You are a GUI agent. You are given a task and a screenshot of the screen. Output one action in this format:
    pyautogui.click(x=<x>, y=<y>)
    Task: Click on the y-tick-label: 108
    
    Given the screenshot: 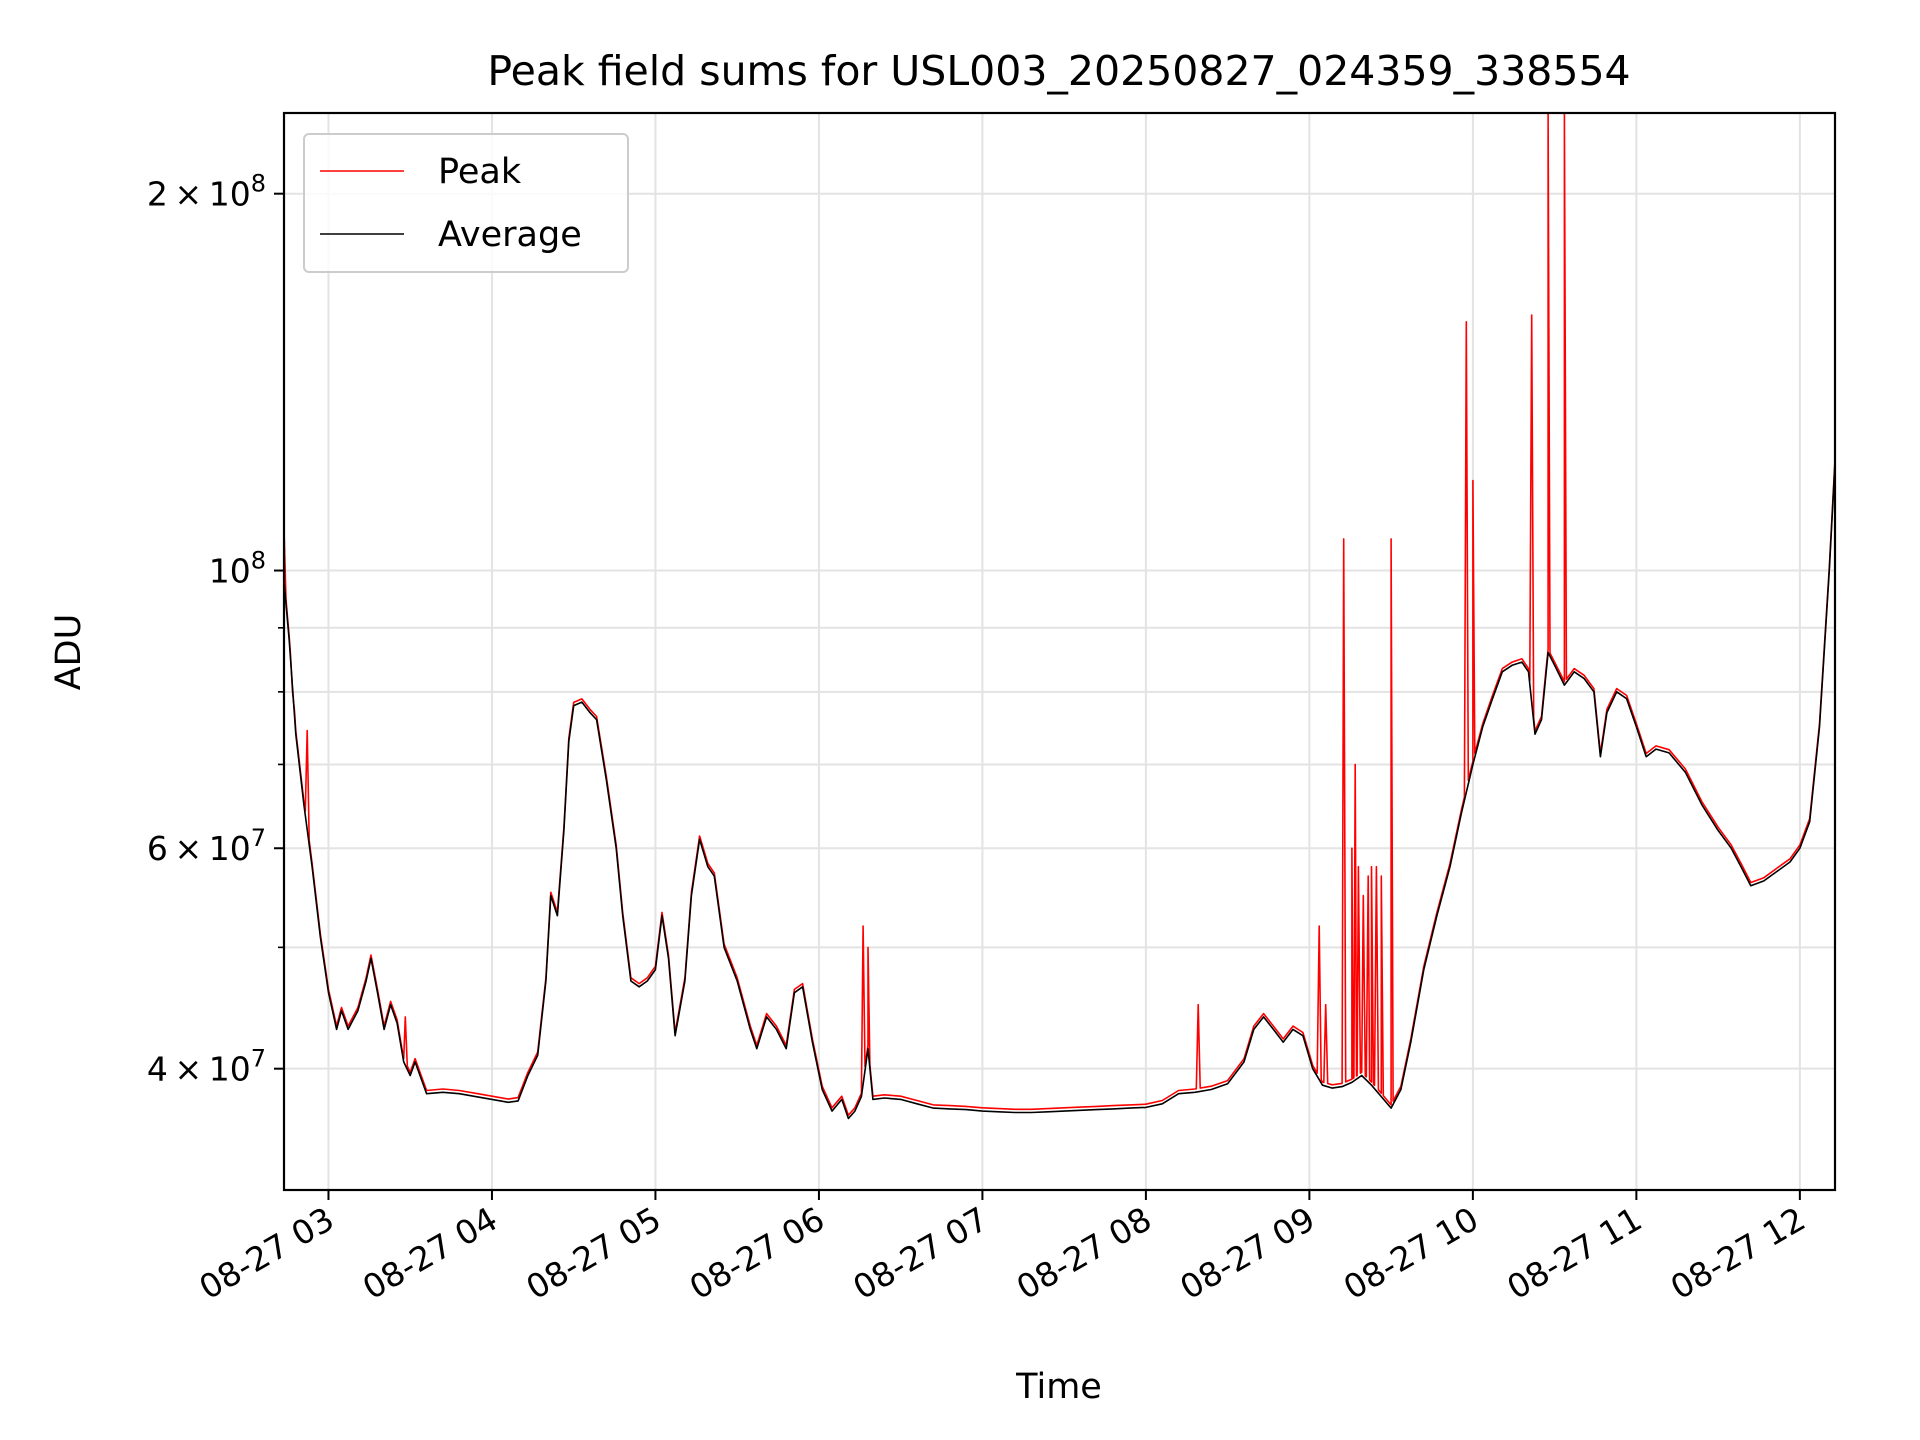 What is the action you would take?
    pyautogui.click(x=237, y=569)
    